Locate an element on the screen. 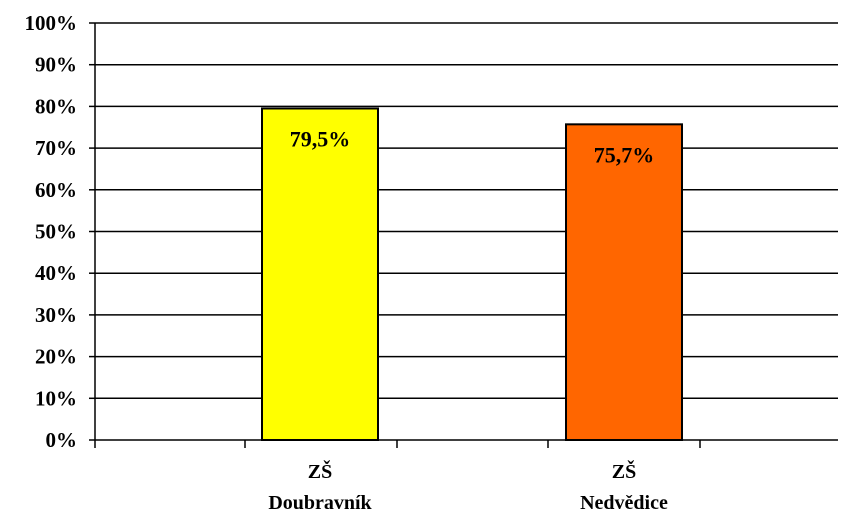 Image resolution: width=844 pixels, height=518 pixels. x-category-label: Doubravník is located at coordinates (320, 503).